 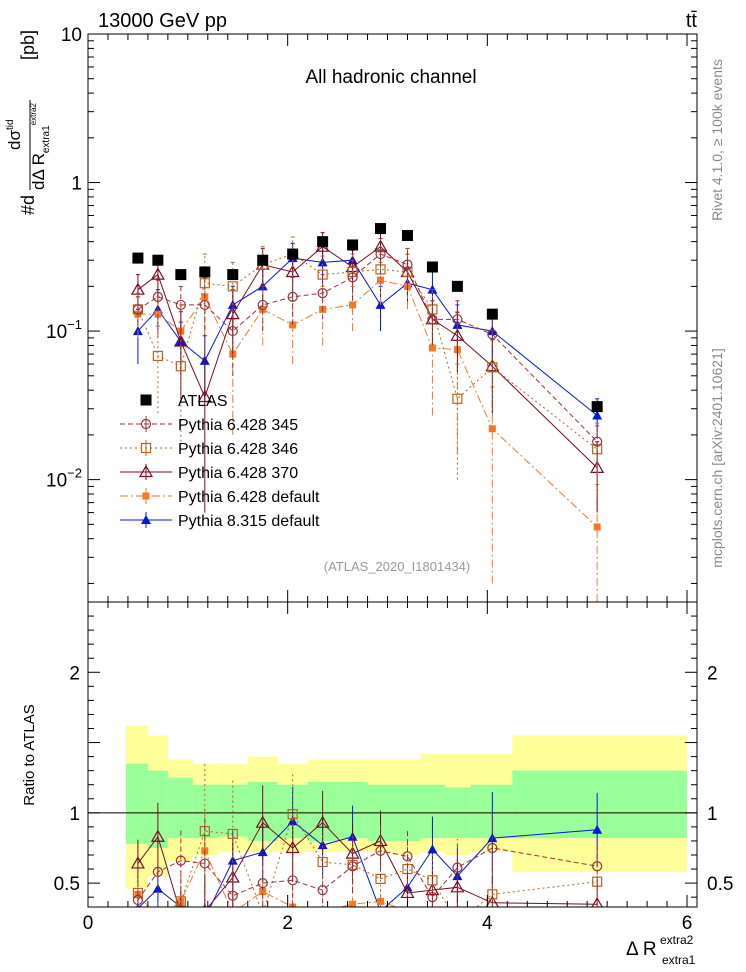 I want to click on legend-entry-p8: Pythia 8.315 default, so click(x=220, y=521).